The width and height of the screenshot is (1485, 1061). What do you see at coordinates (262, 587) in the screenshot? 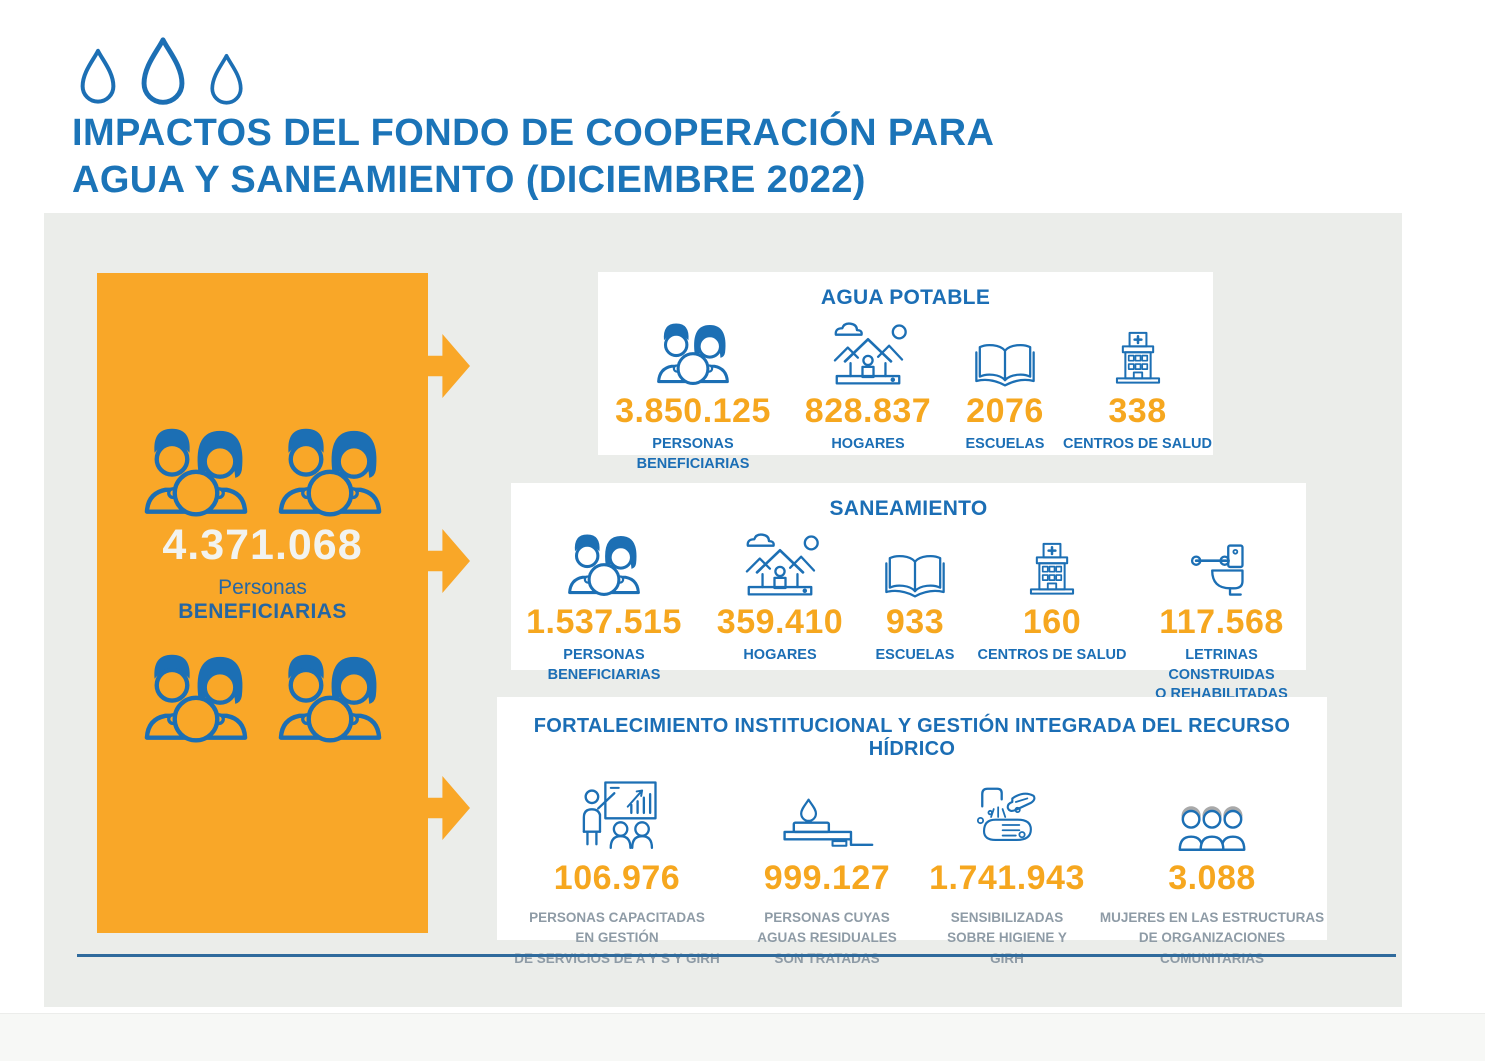
I see `total-beneficiaries-label1: Personas` at bounding box center [262, 587].